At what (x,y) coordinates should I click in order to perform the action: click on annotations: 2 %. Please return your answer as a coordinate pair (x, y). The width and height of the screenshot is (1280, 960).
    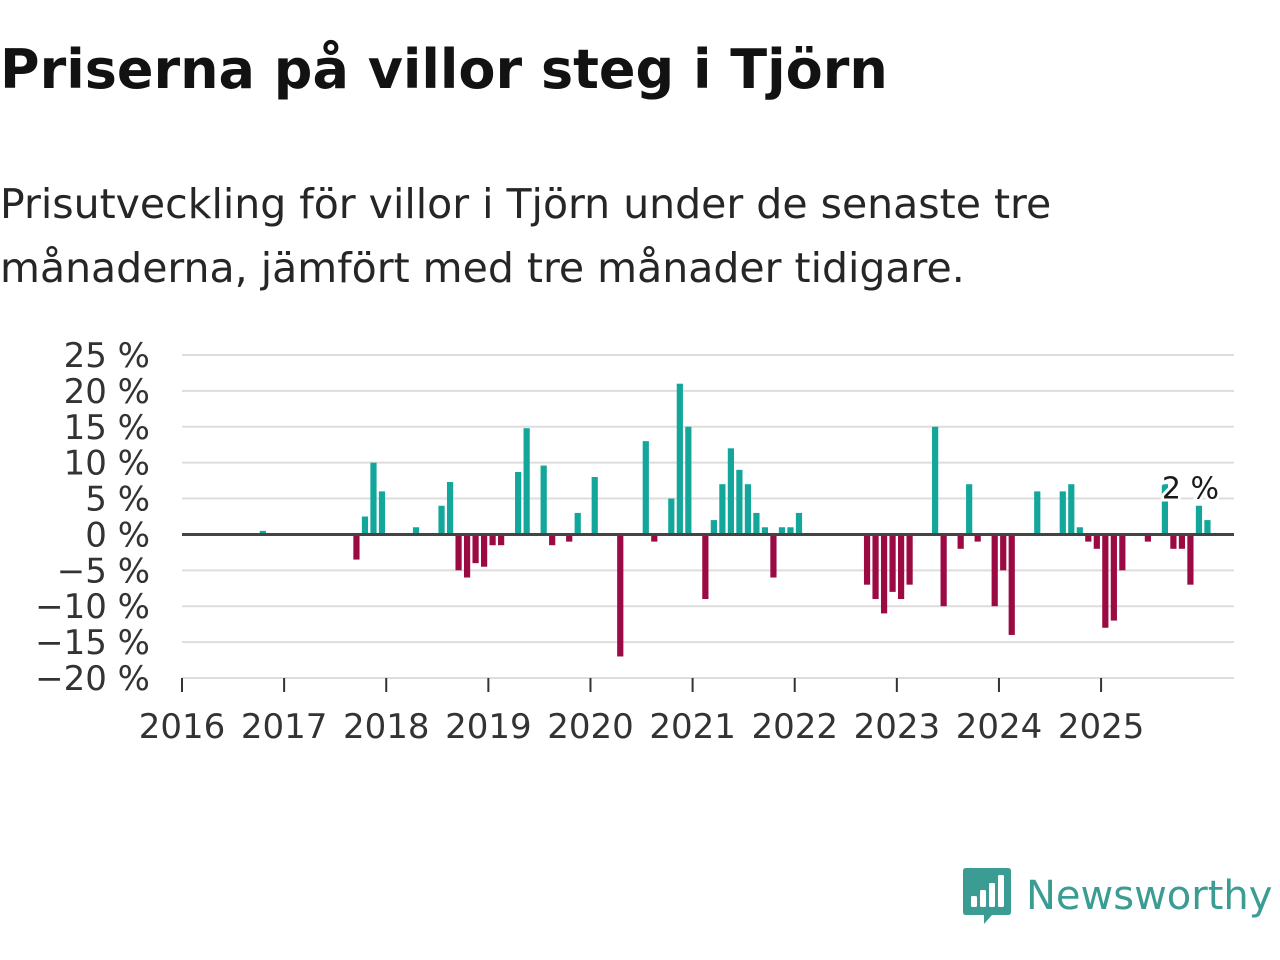
    Looking at the image, I should click on (1190, 489).